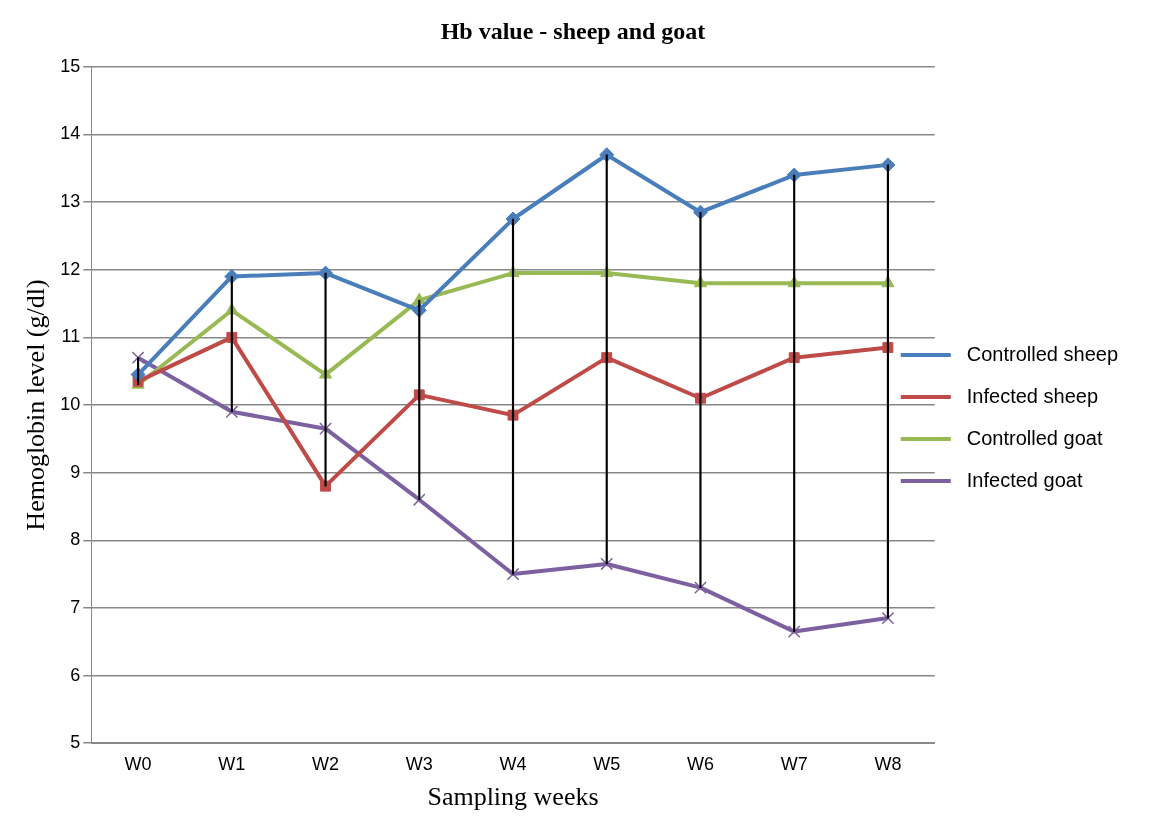 This screenshot has width=1158, height=837. I want to click on y-axis-title: Hemoglobin level (g/dl), so click(36, 405).